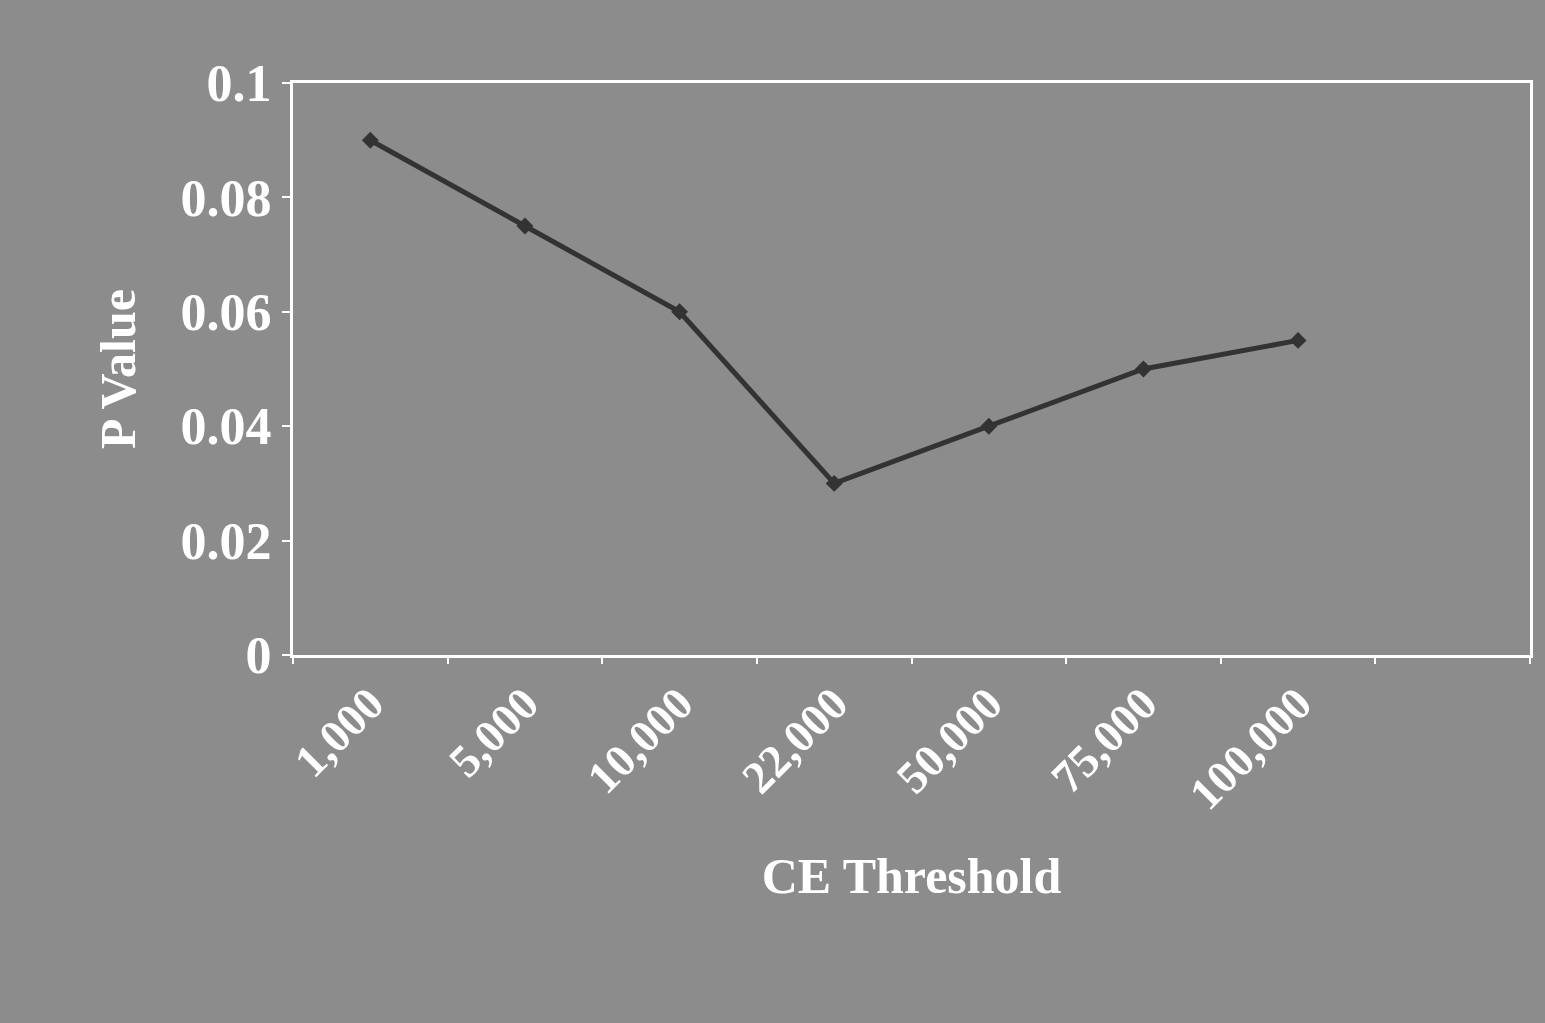 This screenshot has height=1023, width=1545. I want to click on x-axis-title: CE Threshold, so click(911, 875).